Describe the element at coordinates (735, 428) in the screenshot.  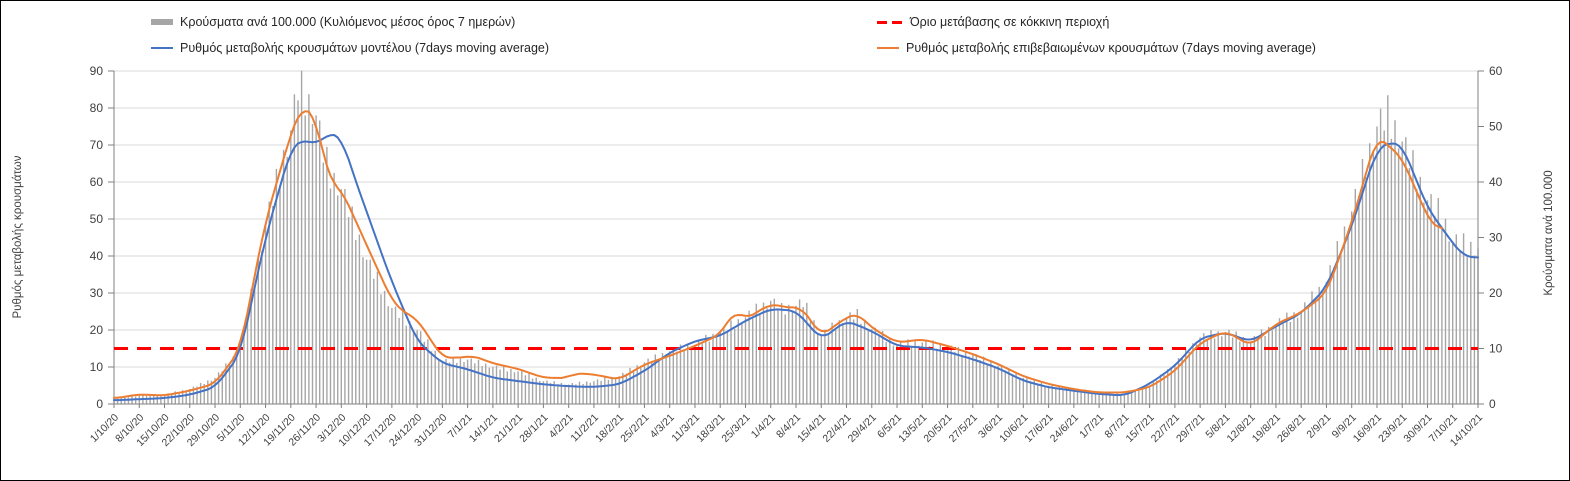
I see `x-axis-date-label: 25/3/21` at that location.